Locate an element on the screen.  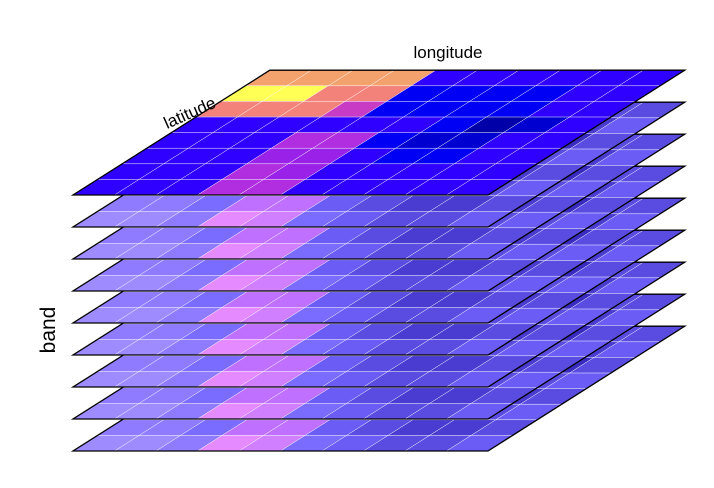
longitude-label: longitude is located at coordinates (447, 52).